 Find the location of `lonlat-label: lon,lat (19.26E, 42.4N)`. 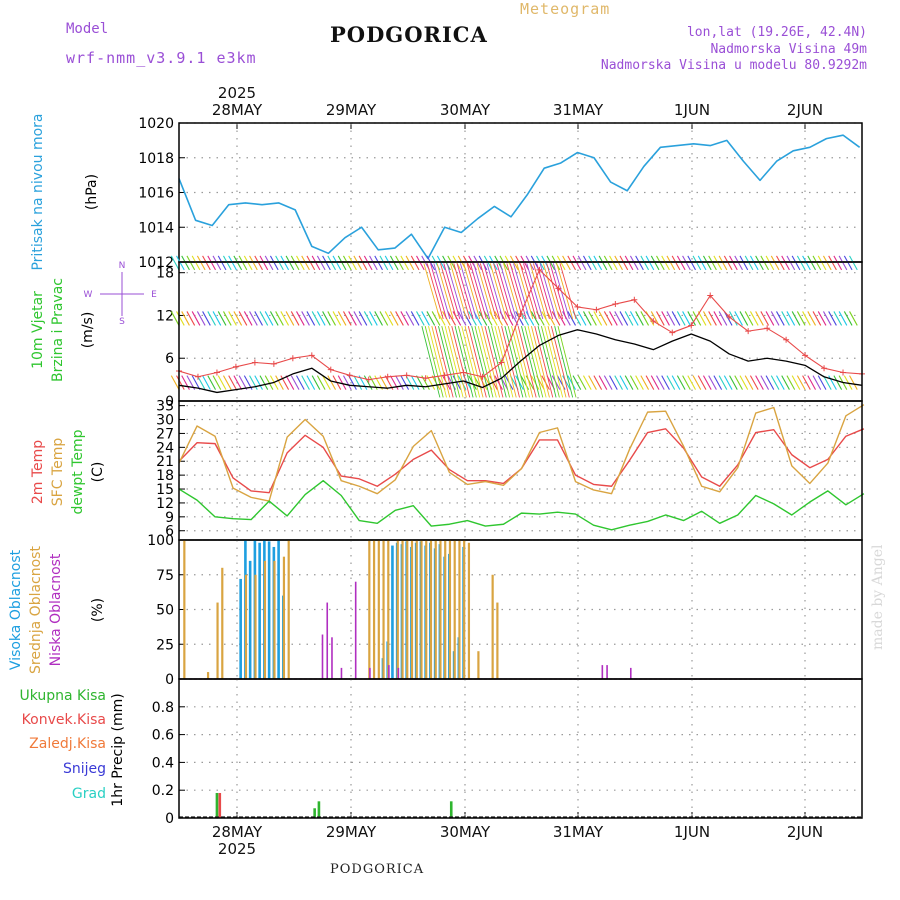

lonlat-label: lon,lat (19.26E, 42.4N) is located at coordinates (776, 32).